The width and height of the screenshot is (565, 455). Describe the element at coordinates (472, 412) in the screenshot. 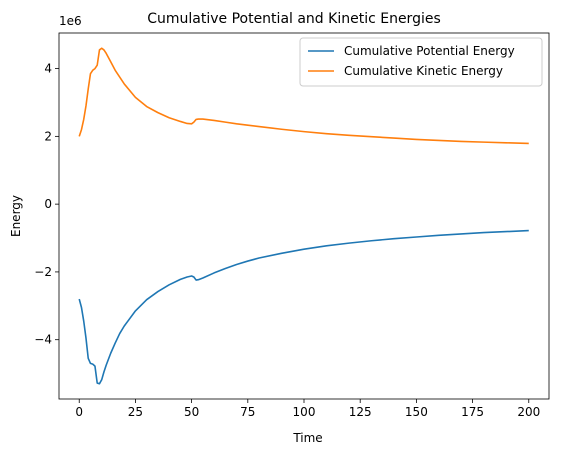

I see `x-tick-label: 175` at that location.